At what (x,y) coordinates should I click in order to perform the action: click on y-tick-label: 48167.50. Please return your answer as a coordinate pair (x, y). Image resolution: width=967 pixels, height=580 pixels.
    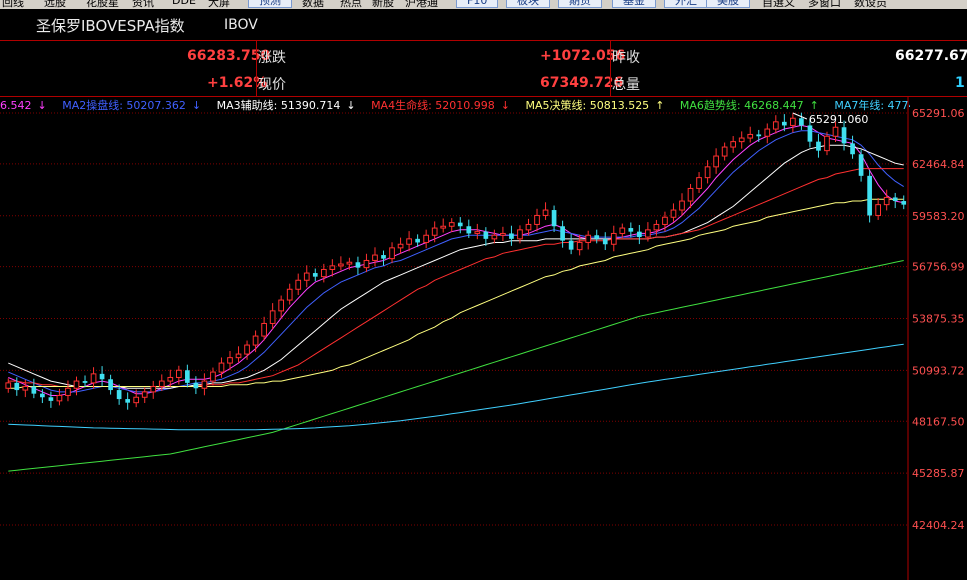
    Looking at the image, I should click on (938, 421).